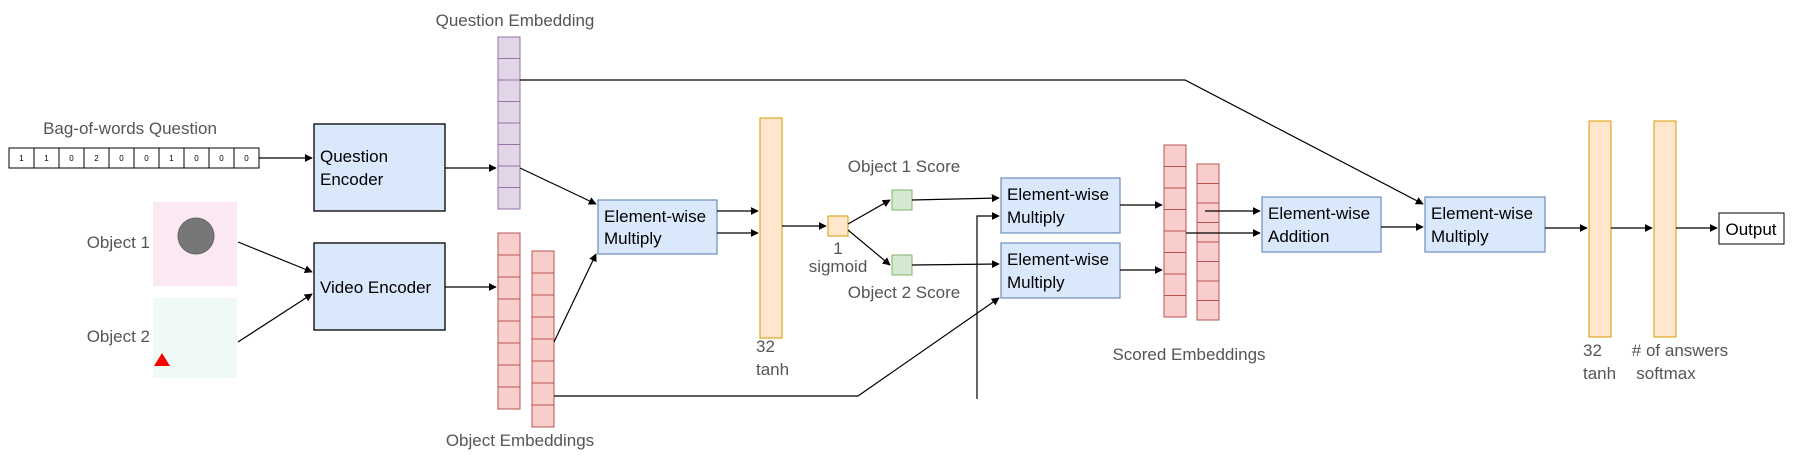 The image size is (1794, 462). I want to click on video-encoder-label: Video Encoder, so click(376, 287).